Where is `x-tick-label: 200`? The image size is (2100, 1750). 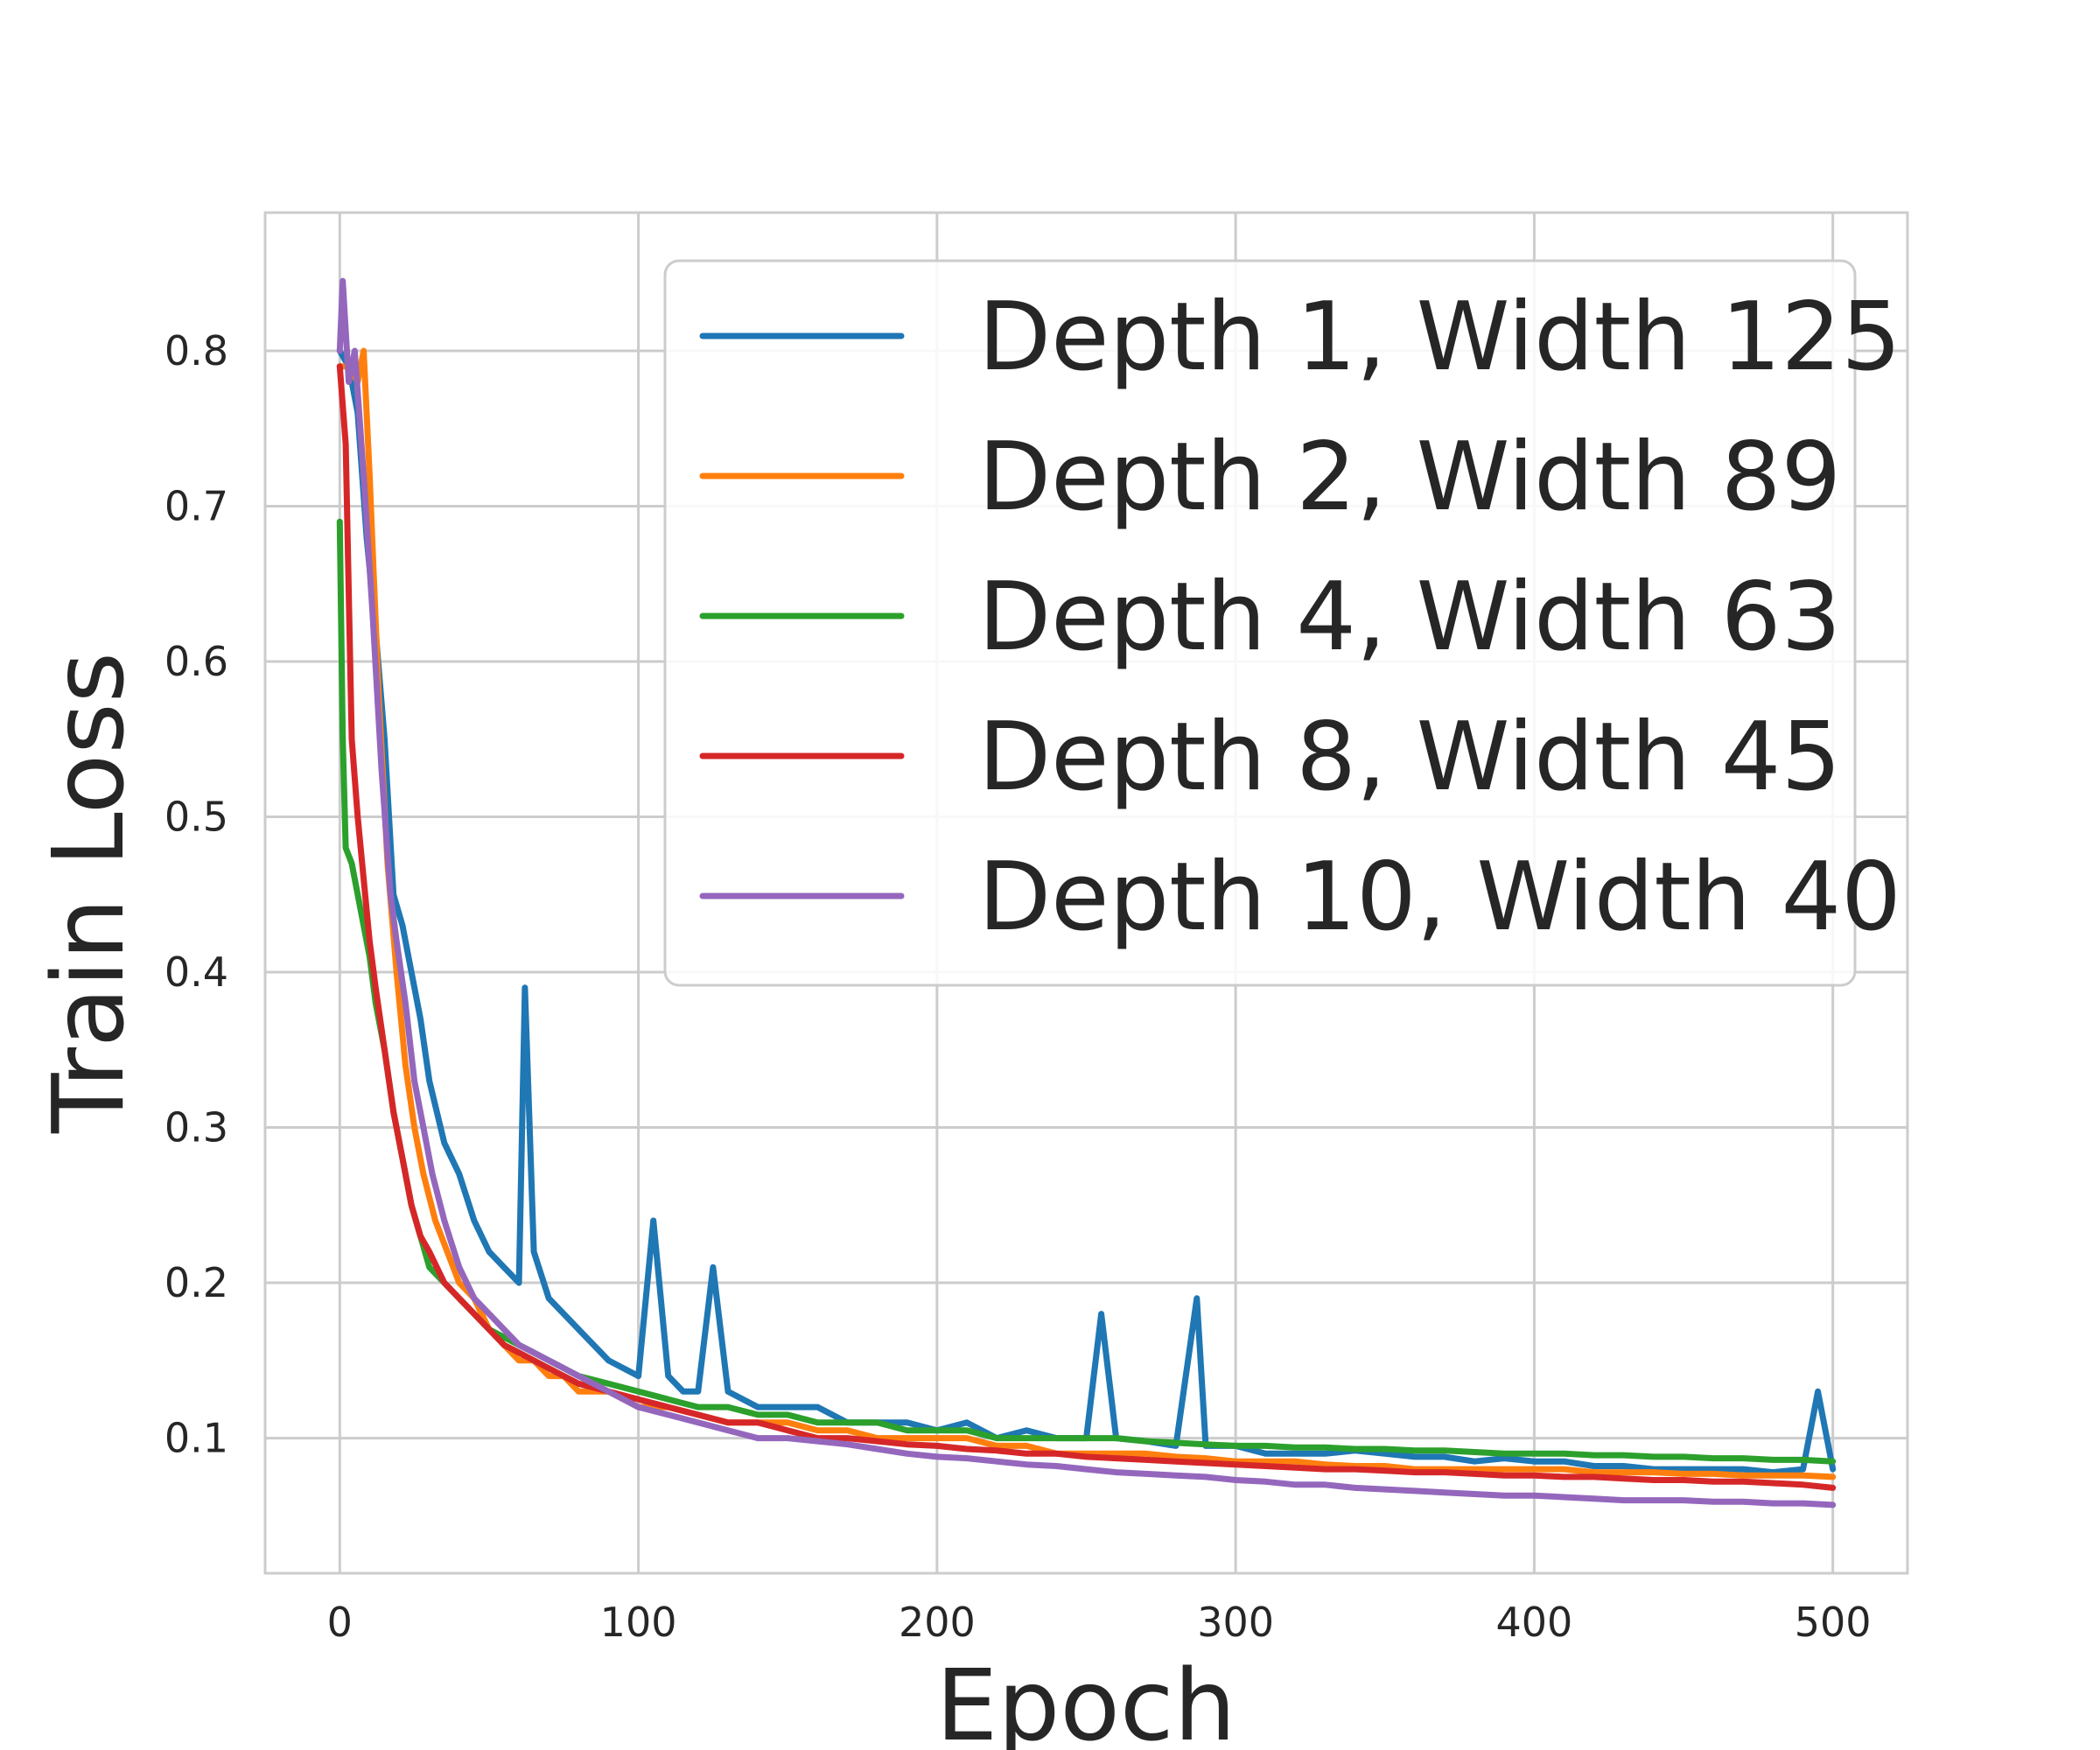 x-tick-label: 200 is located at coordinates (937, 1622).